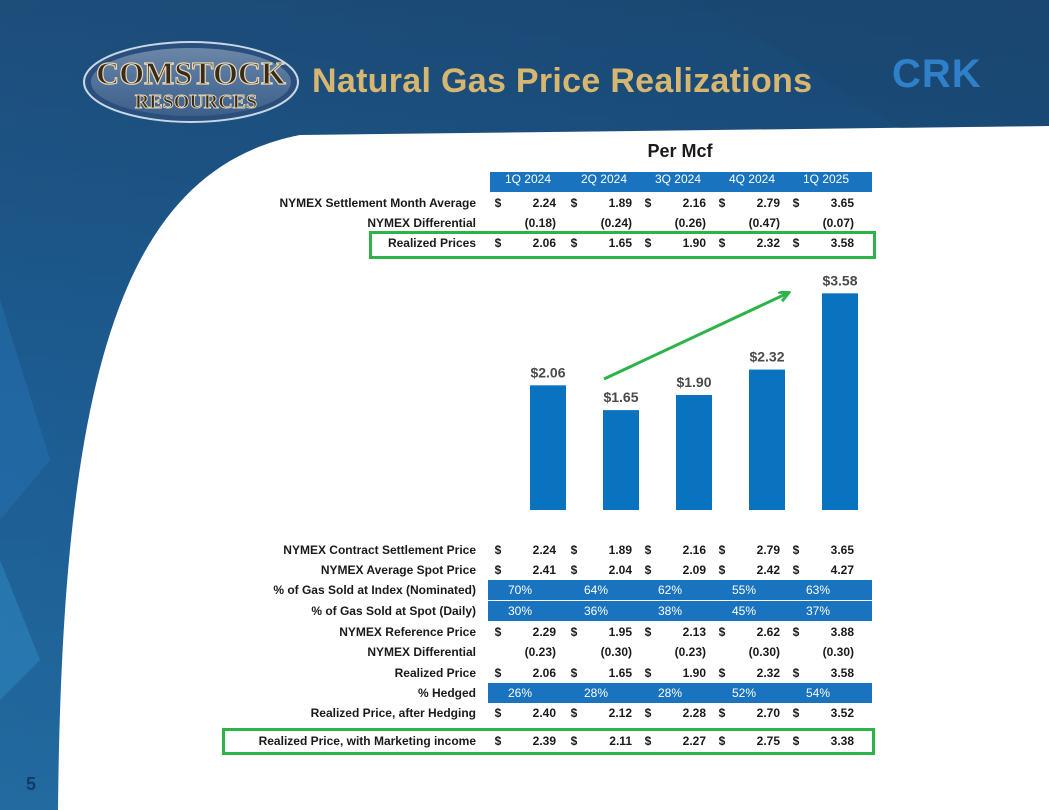 The height and width of the screenshot is (810, 1049). Describe the element at coordinates (937, 74) in the screenshot. I see `crk-ticker-logo: CRK` at that location.